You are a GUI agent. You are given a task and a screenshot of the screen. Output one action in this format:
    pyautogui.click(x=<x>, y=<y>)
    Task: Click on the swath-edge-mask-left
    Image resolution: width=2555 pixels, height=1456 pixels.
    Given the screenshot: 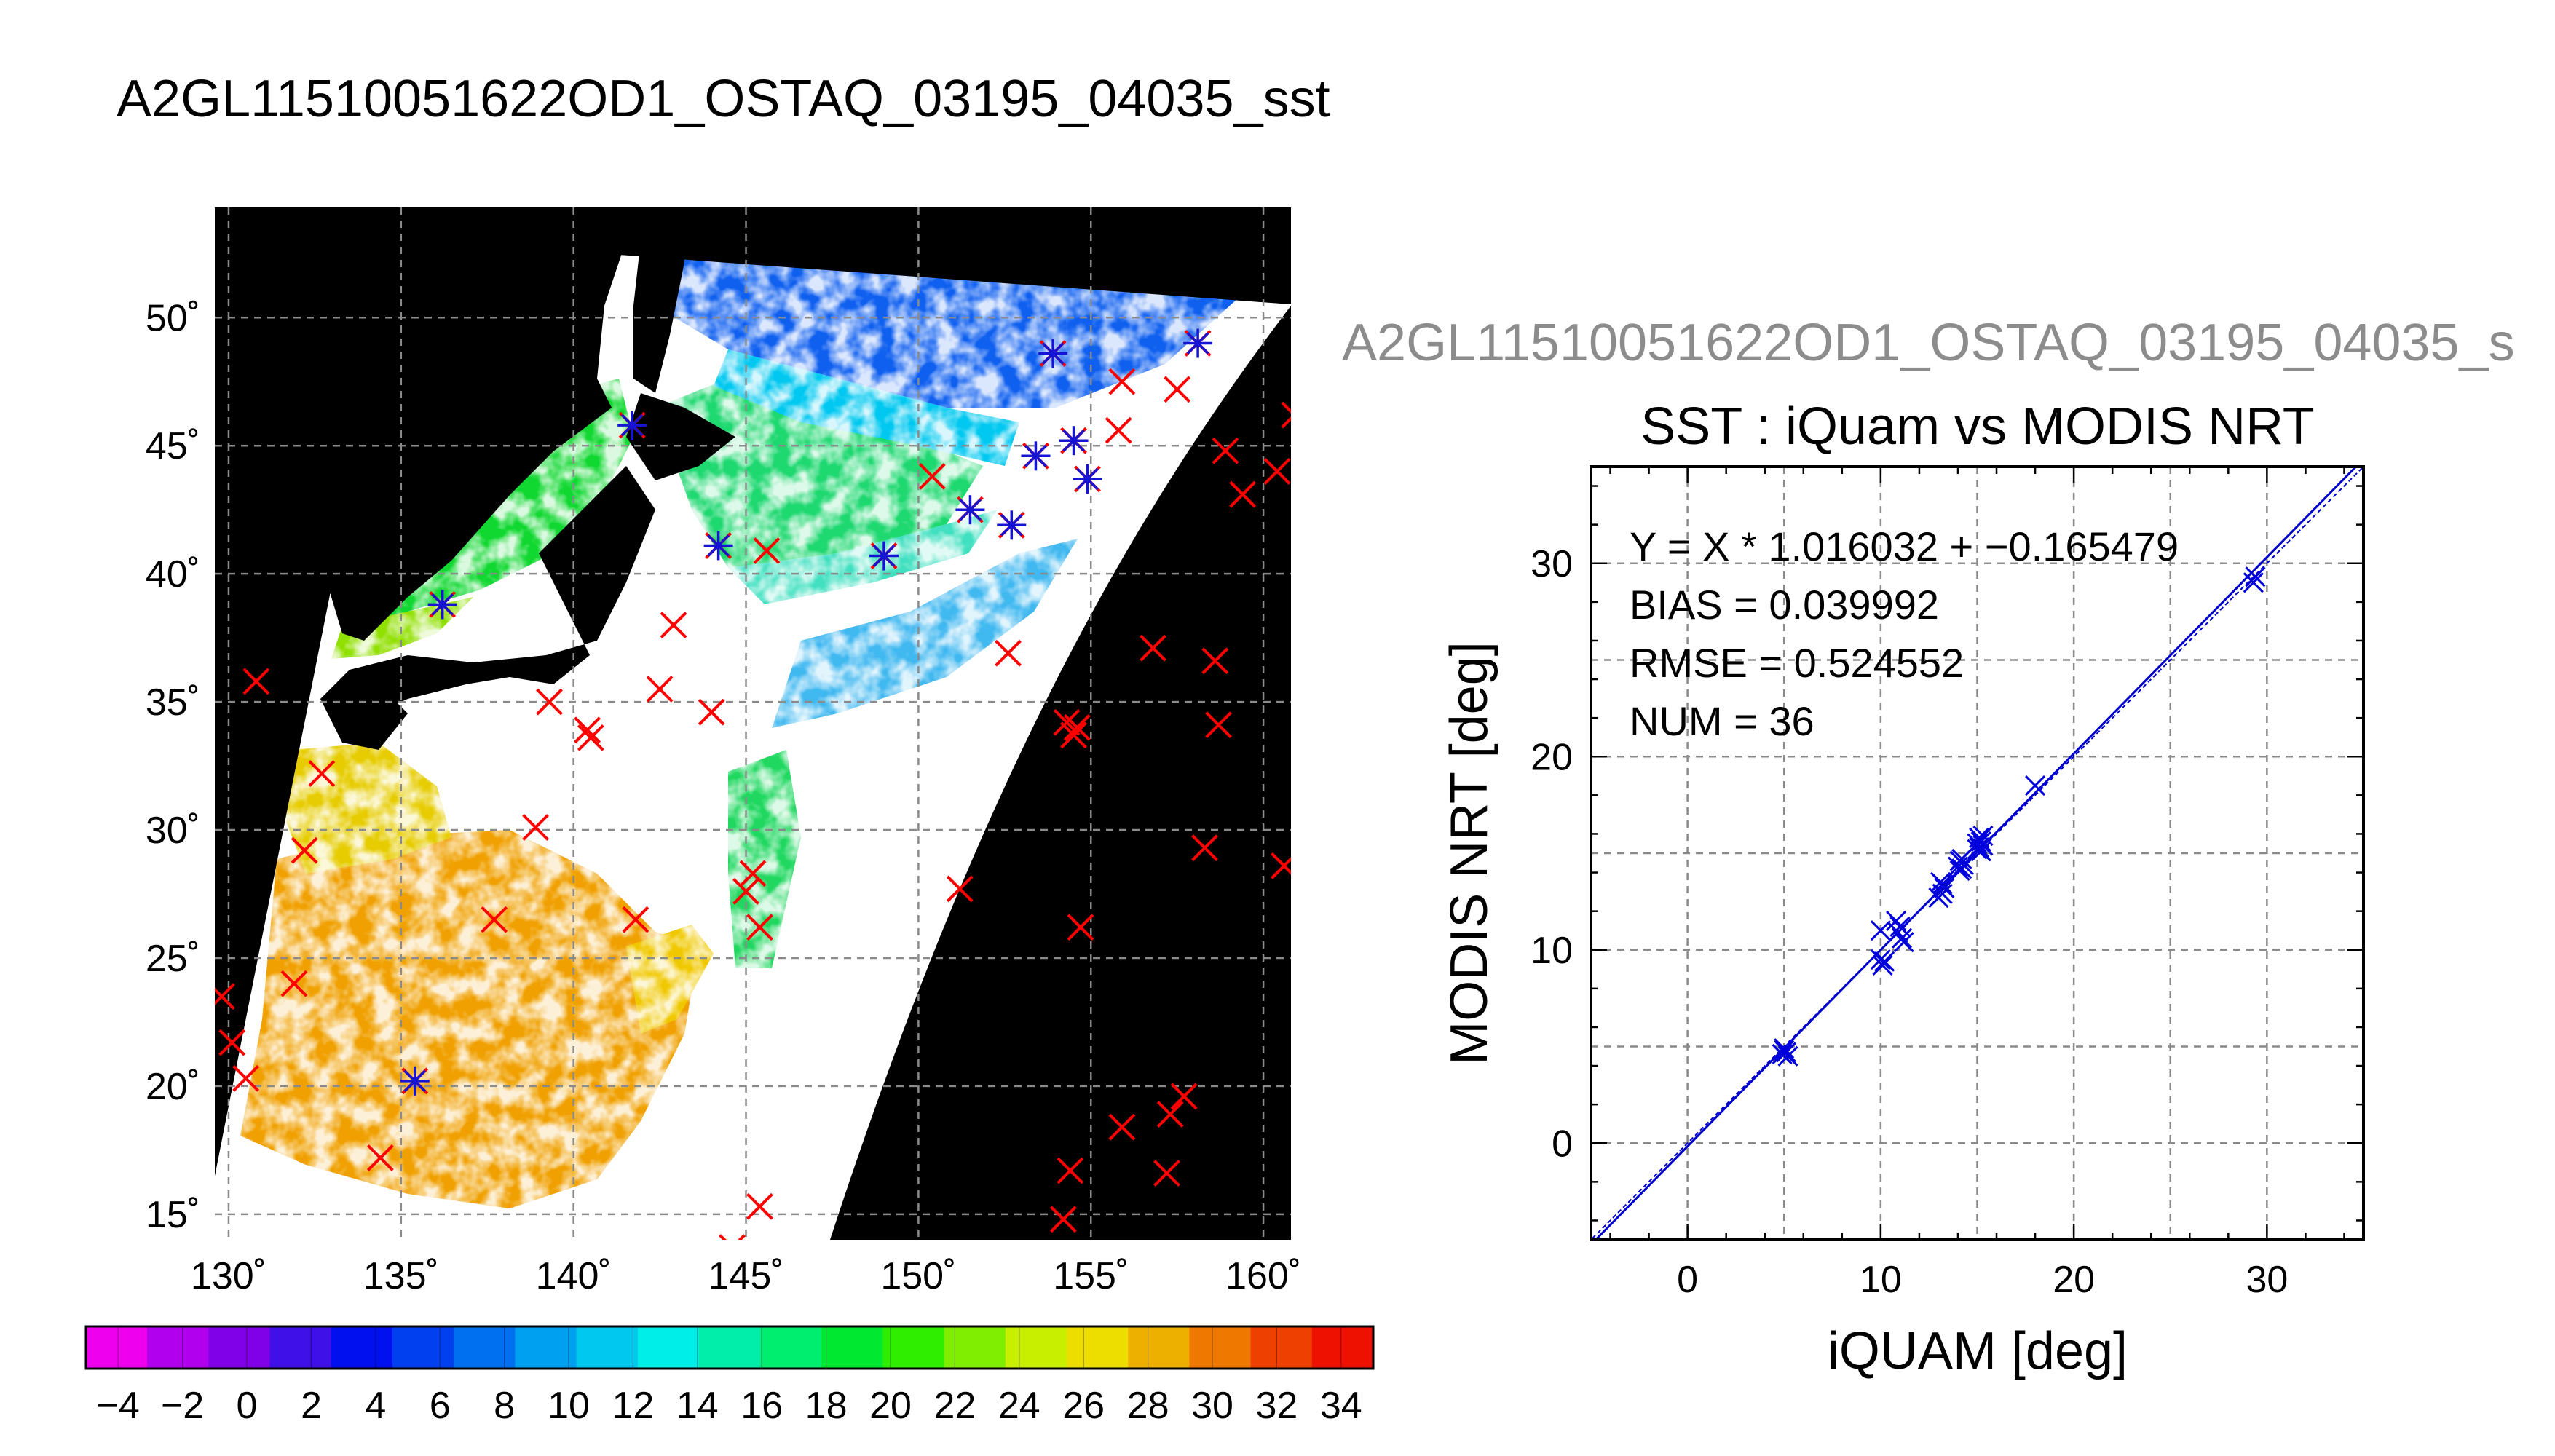 What is the action you would take?
    pyautogui.click(x=333, y=691)
    